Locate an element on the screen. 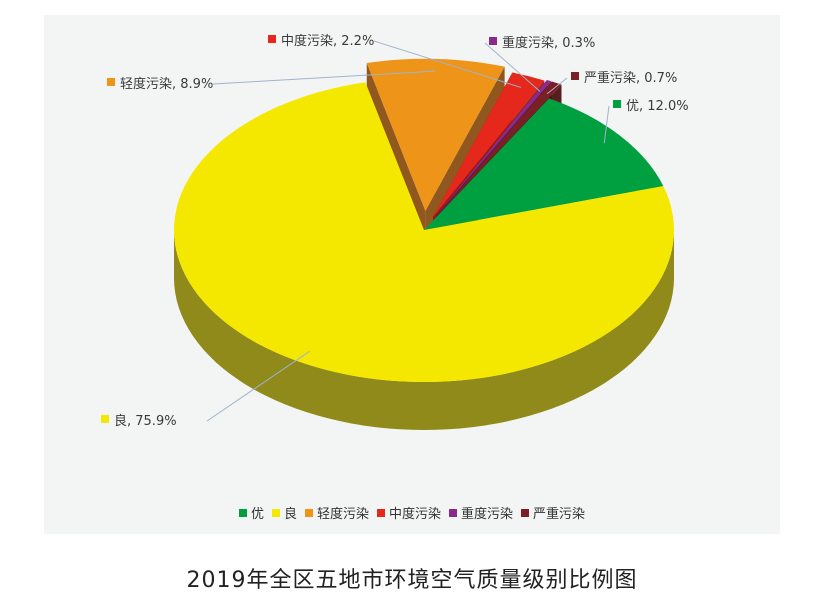 This screenshot has width=824, height=608. legend-item-6: 严重污染 is located at coordinates (553, 512).